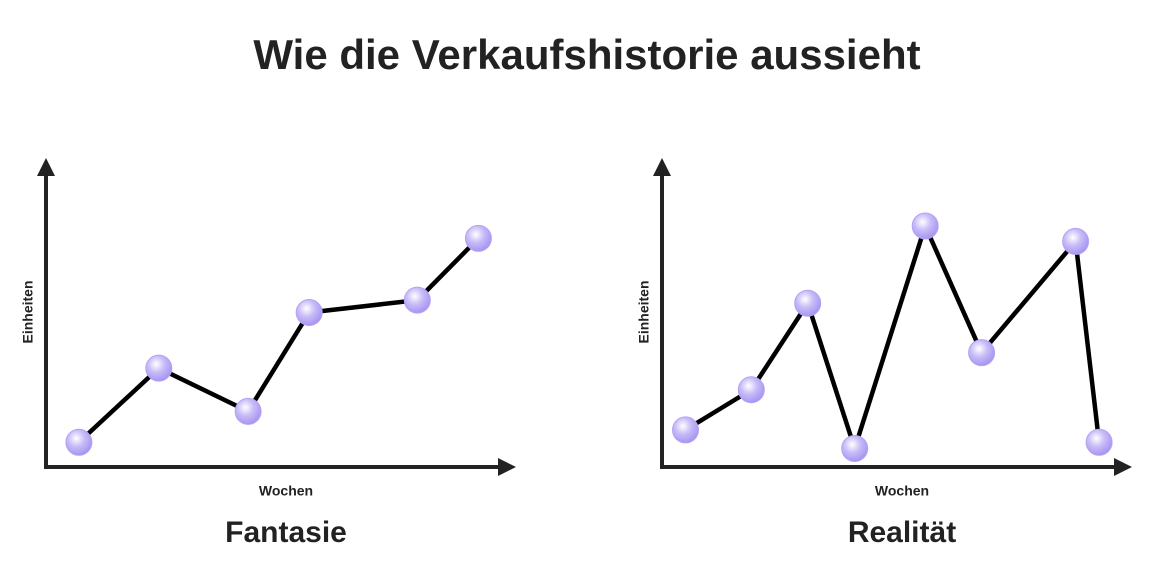 This screenshot has height=568, width=1164. What do you see at coordinates (586, 54) in the screenshot?
I see `page-title: Wie die Verkaufshistorie aussieht` at bounding box center [586, 54].